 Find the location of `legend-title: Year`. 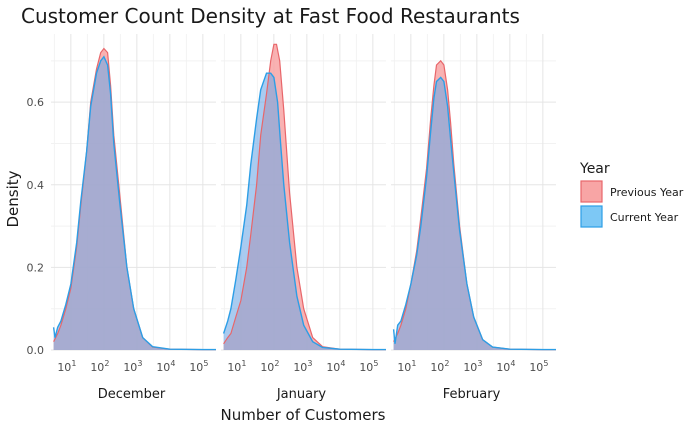

legend-title: Year is located at coordinates (594, 169).